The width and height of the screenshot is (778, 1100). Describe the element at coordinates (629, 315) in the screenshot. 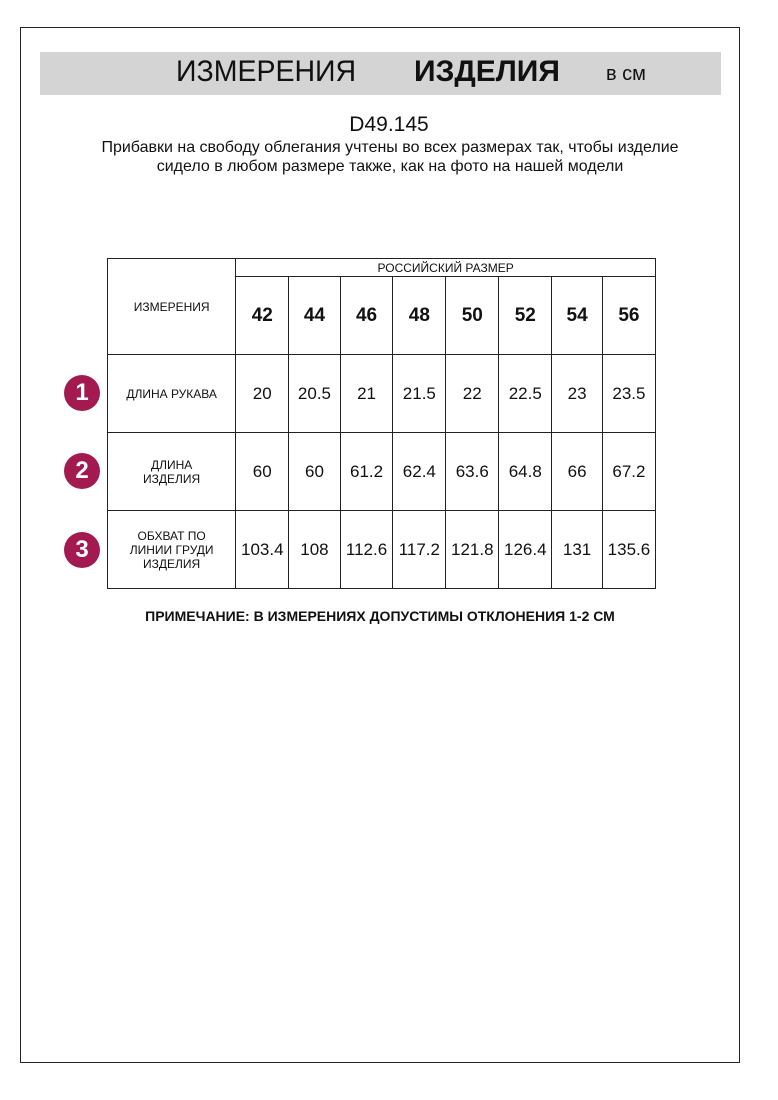

I see `size-56: 56` at that location.